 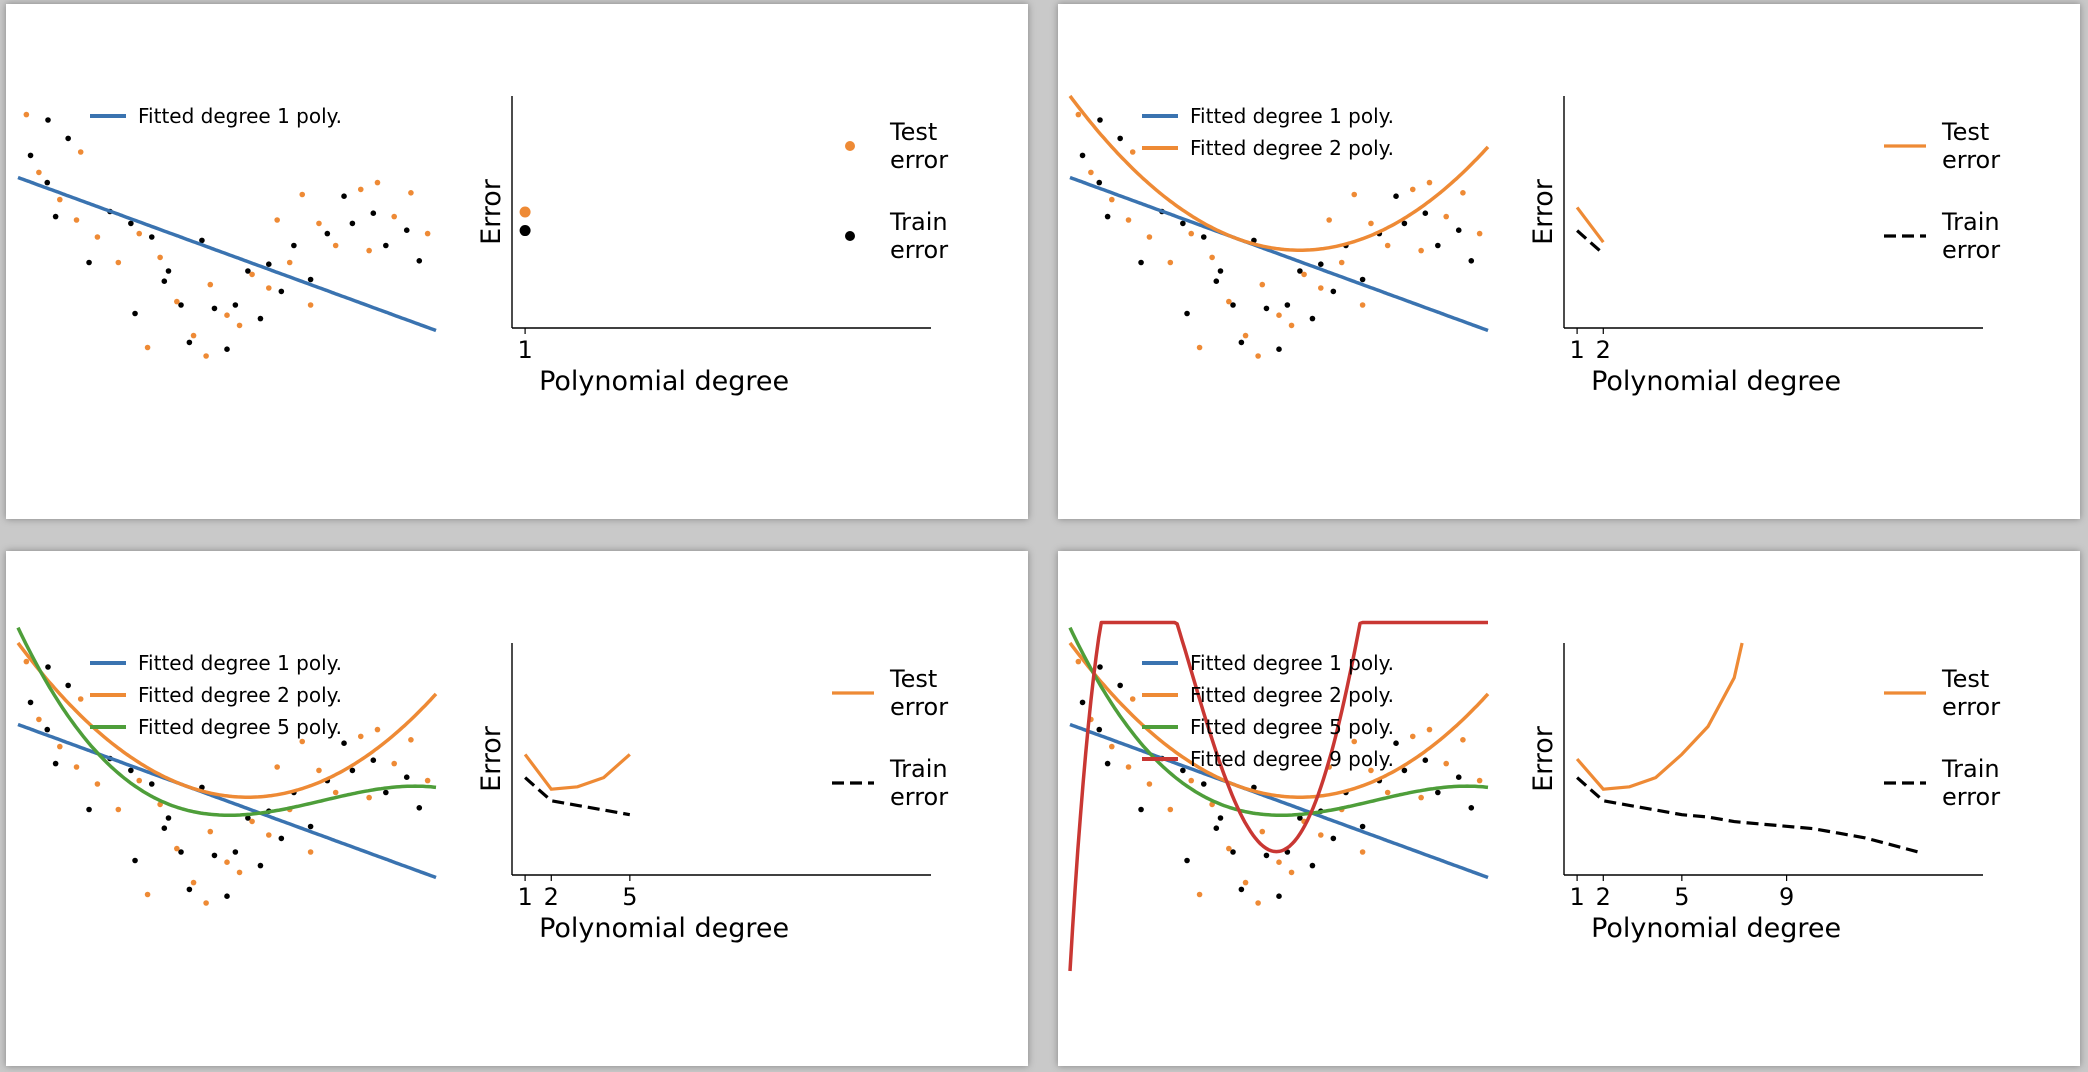 I want to click on train-legend-label-line: error, so click(x=1971, y=797).